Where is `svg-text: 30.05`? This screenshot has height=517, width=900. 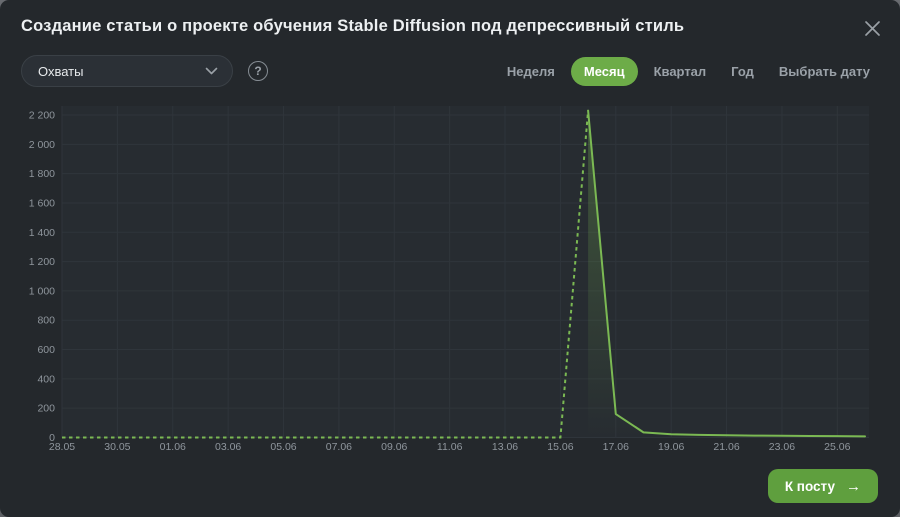 svg-text: 30.05 is located at coordinates (117, 447).